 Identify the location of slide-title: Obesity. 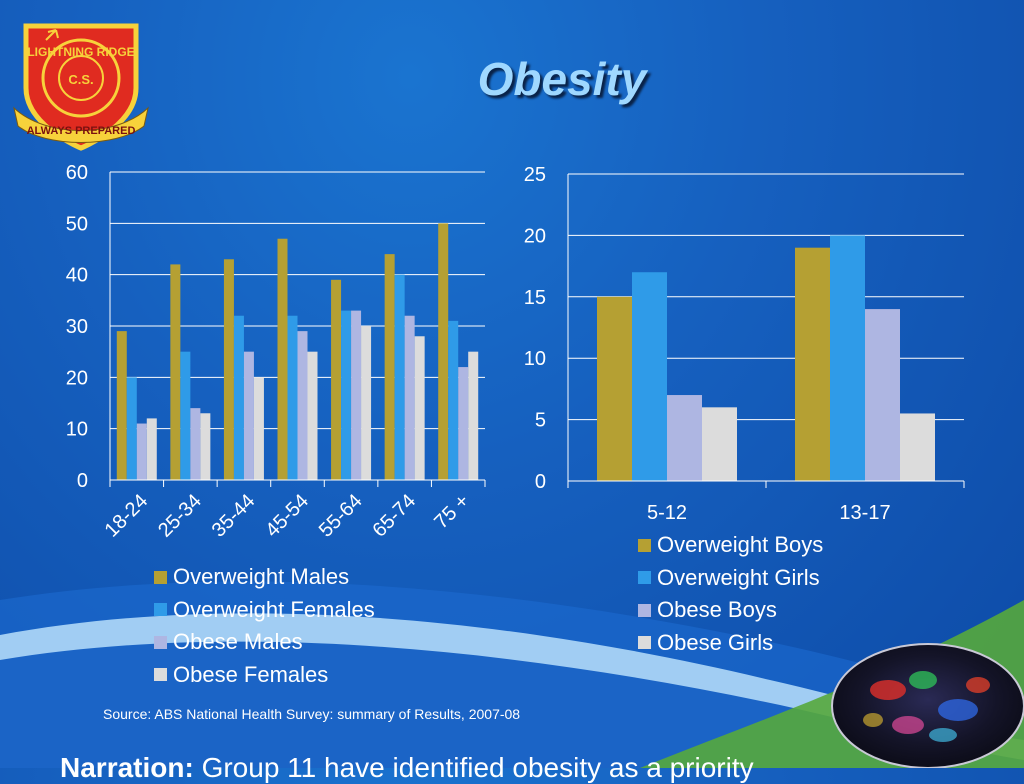
(562, 79).